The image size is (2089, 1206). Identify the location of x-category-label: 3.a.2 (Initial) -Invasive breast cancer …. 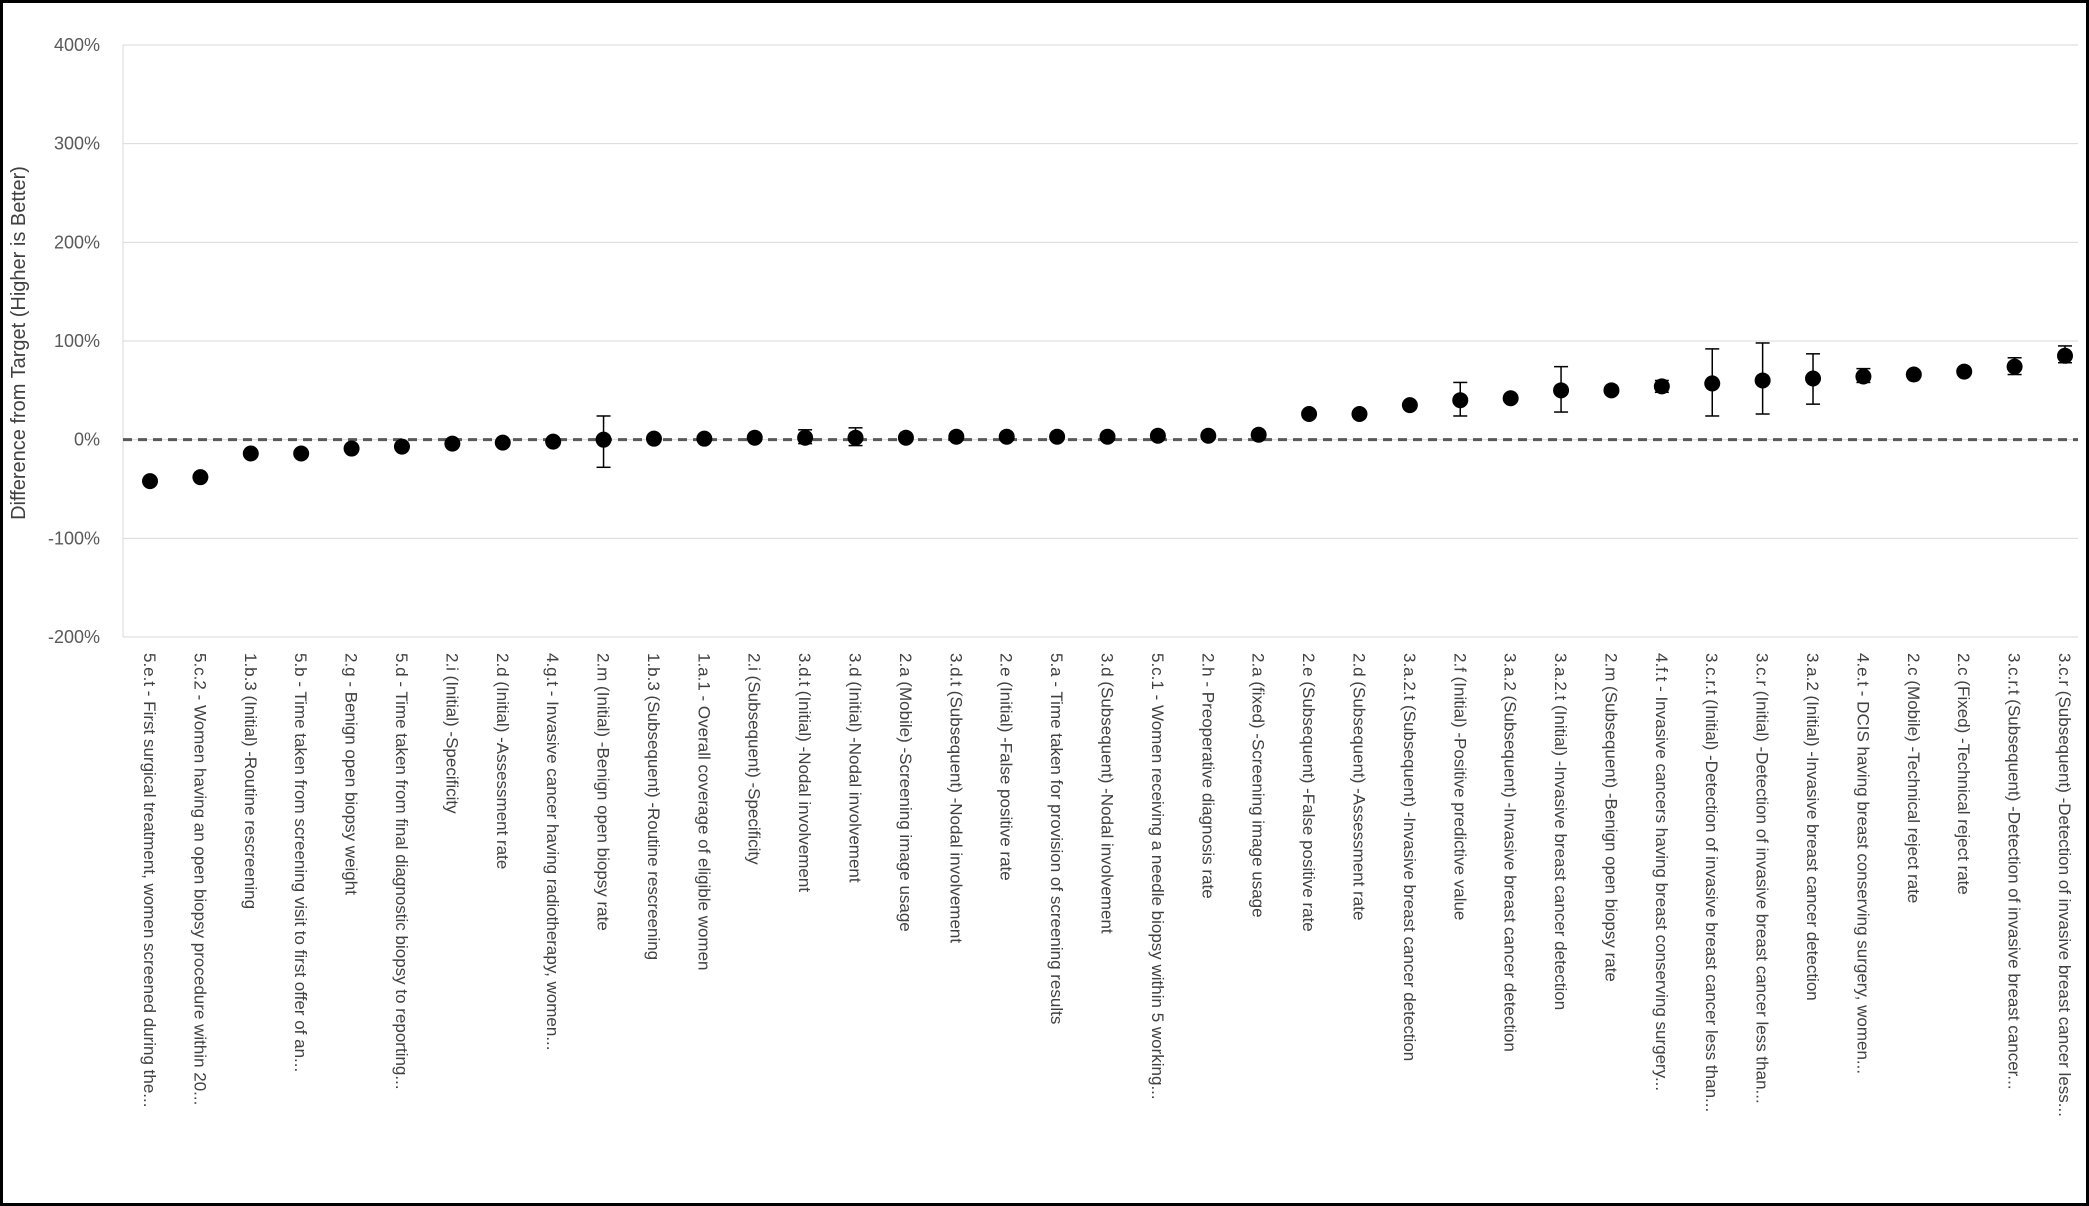
(1812, 827).